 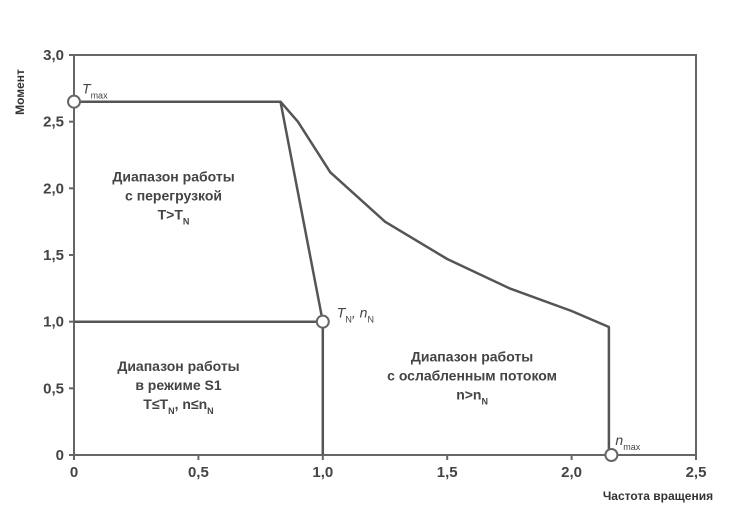 I want to click on marker-label: nmax, so click(x=627, y=442).